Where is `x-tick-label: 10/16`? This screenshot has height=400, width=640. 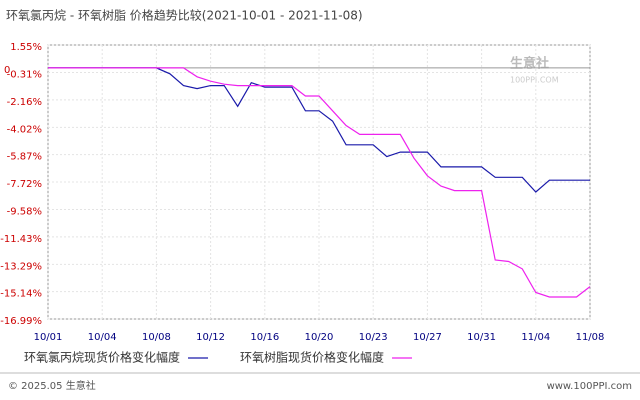
x-tick-label: 10/16 is located at coordinates (264, 337).